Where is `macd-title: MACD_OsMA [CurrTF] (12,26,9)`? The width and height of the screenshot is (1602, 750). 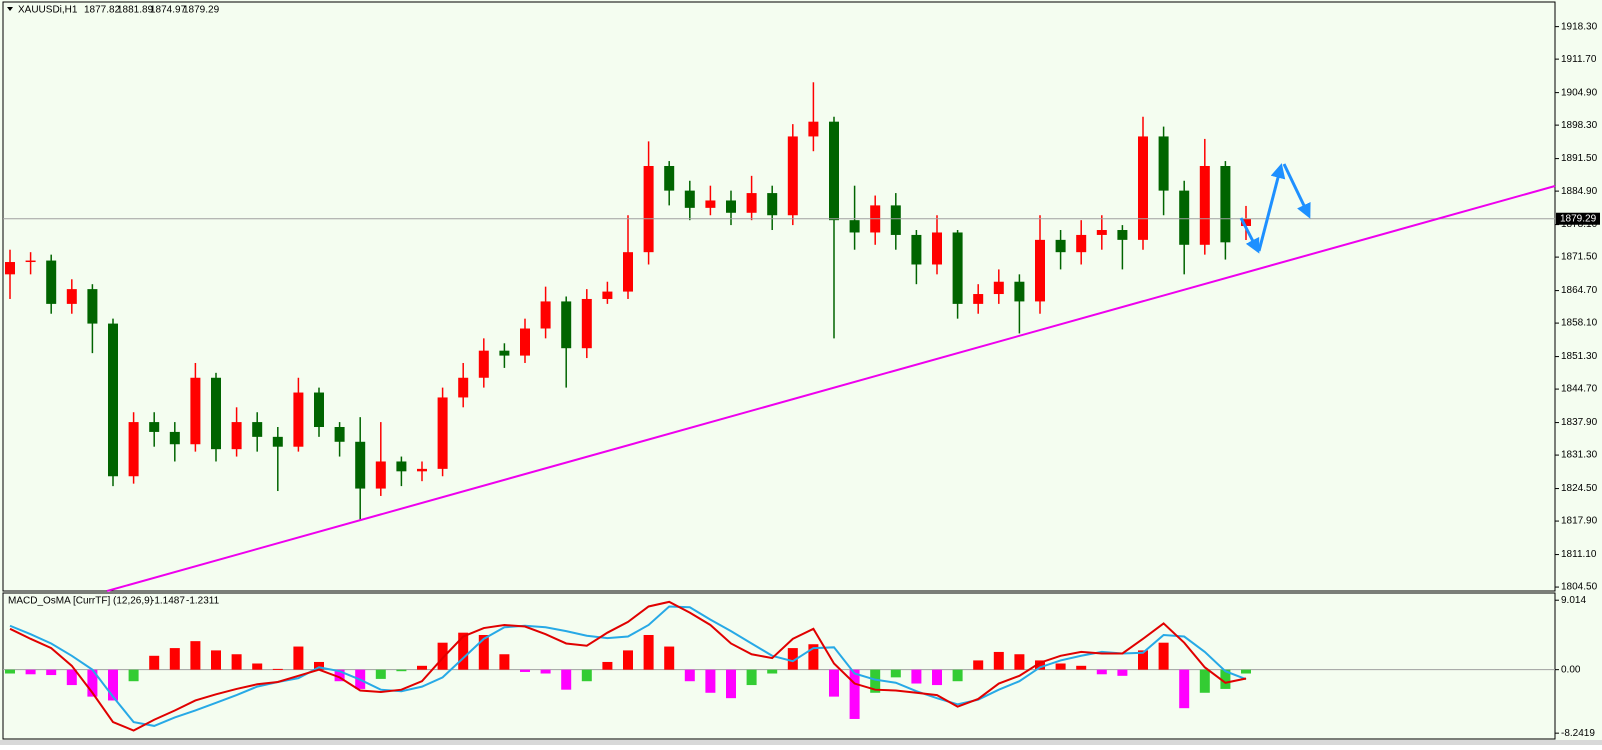 macd-title: MACD_OsMA [CurrTF] (12,26,9) is located at coordinates (80, 601).